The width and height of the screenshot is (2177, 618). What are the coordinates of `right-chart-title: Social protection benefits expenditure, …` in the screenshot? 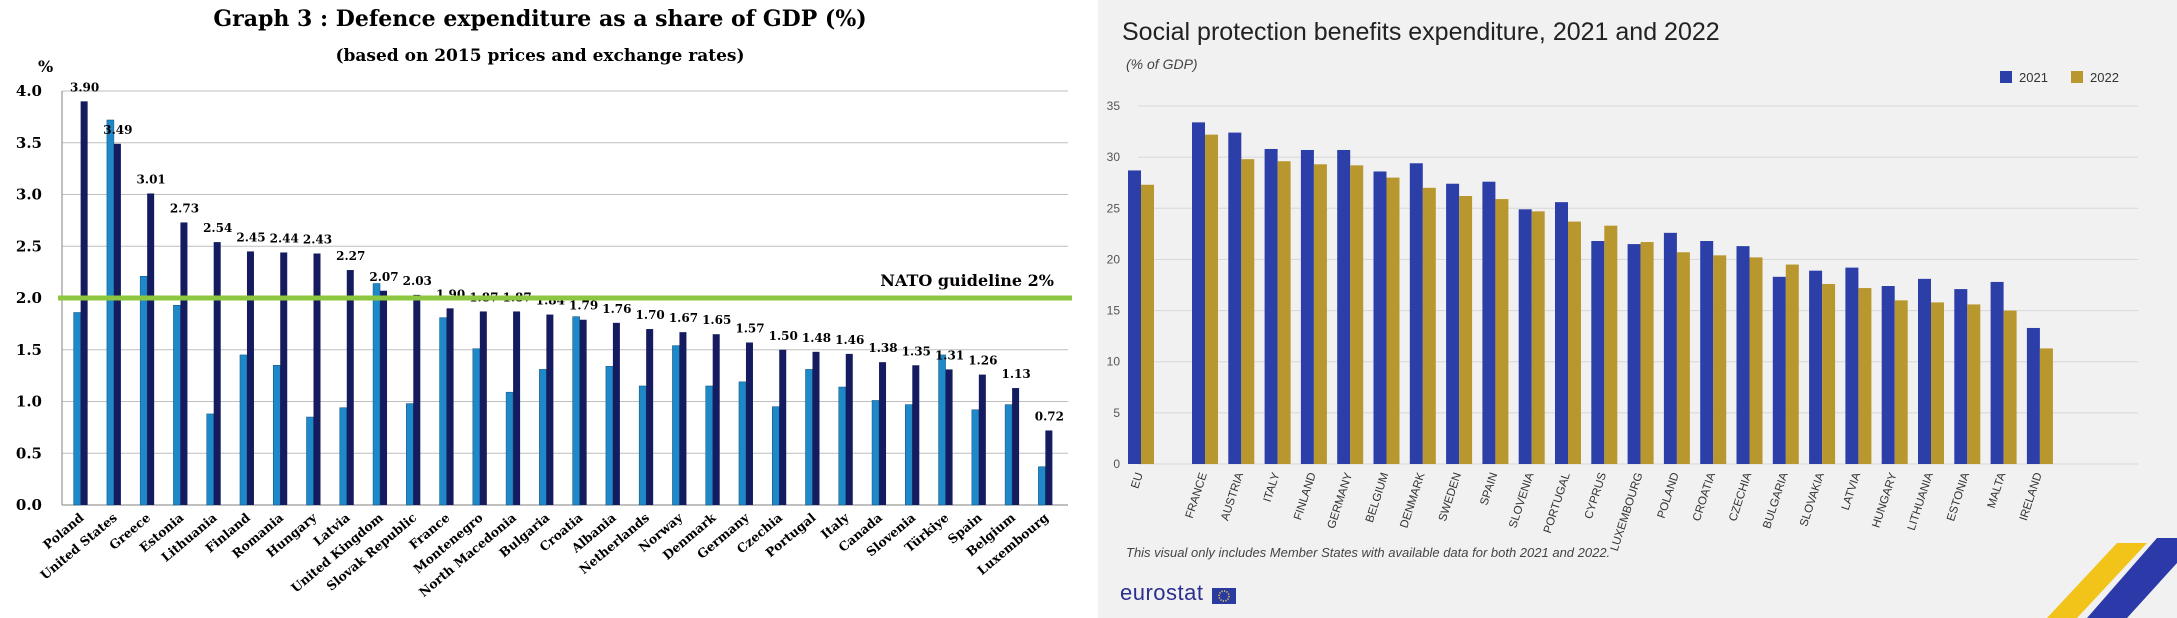 It's located at (1421, 32).